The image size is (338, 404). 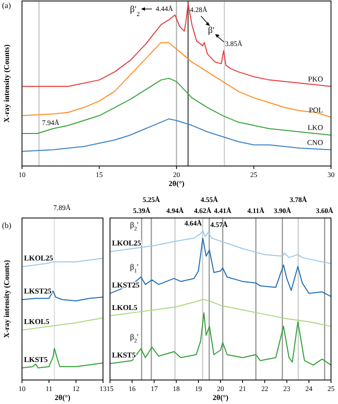 I want to click on annotation: β′, so click(x=211, y=30).